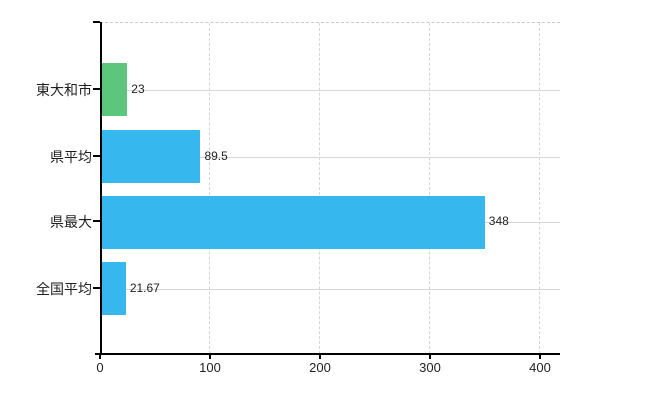 The width and height of the screenshot is (650, 400). I want to click on x-axis-tick-label: 300, so click(430, 367).